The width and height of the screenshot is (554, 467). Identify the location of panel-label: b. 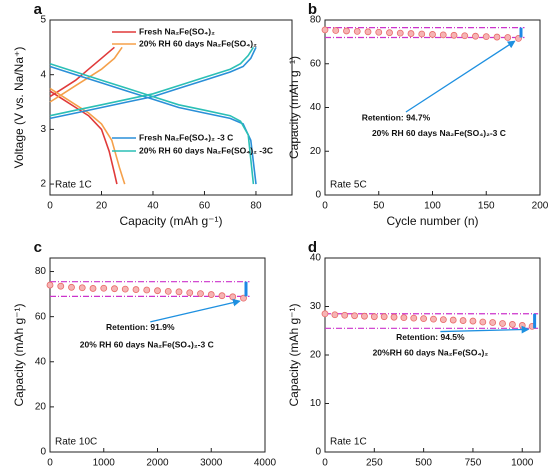
(312, 9).